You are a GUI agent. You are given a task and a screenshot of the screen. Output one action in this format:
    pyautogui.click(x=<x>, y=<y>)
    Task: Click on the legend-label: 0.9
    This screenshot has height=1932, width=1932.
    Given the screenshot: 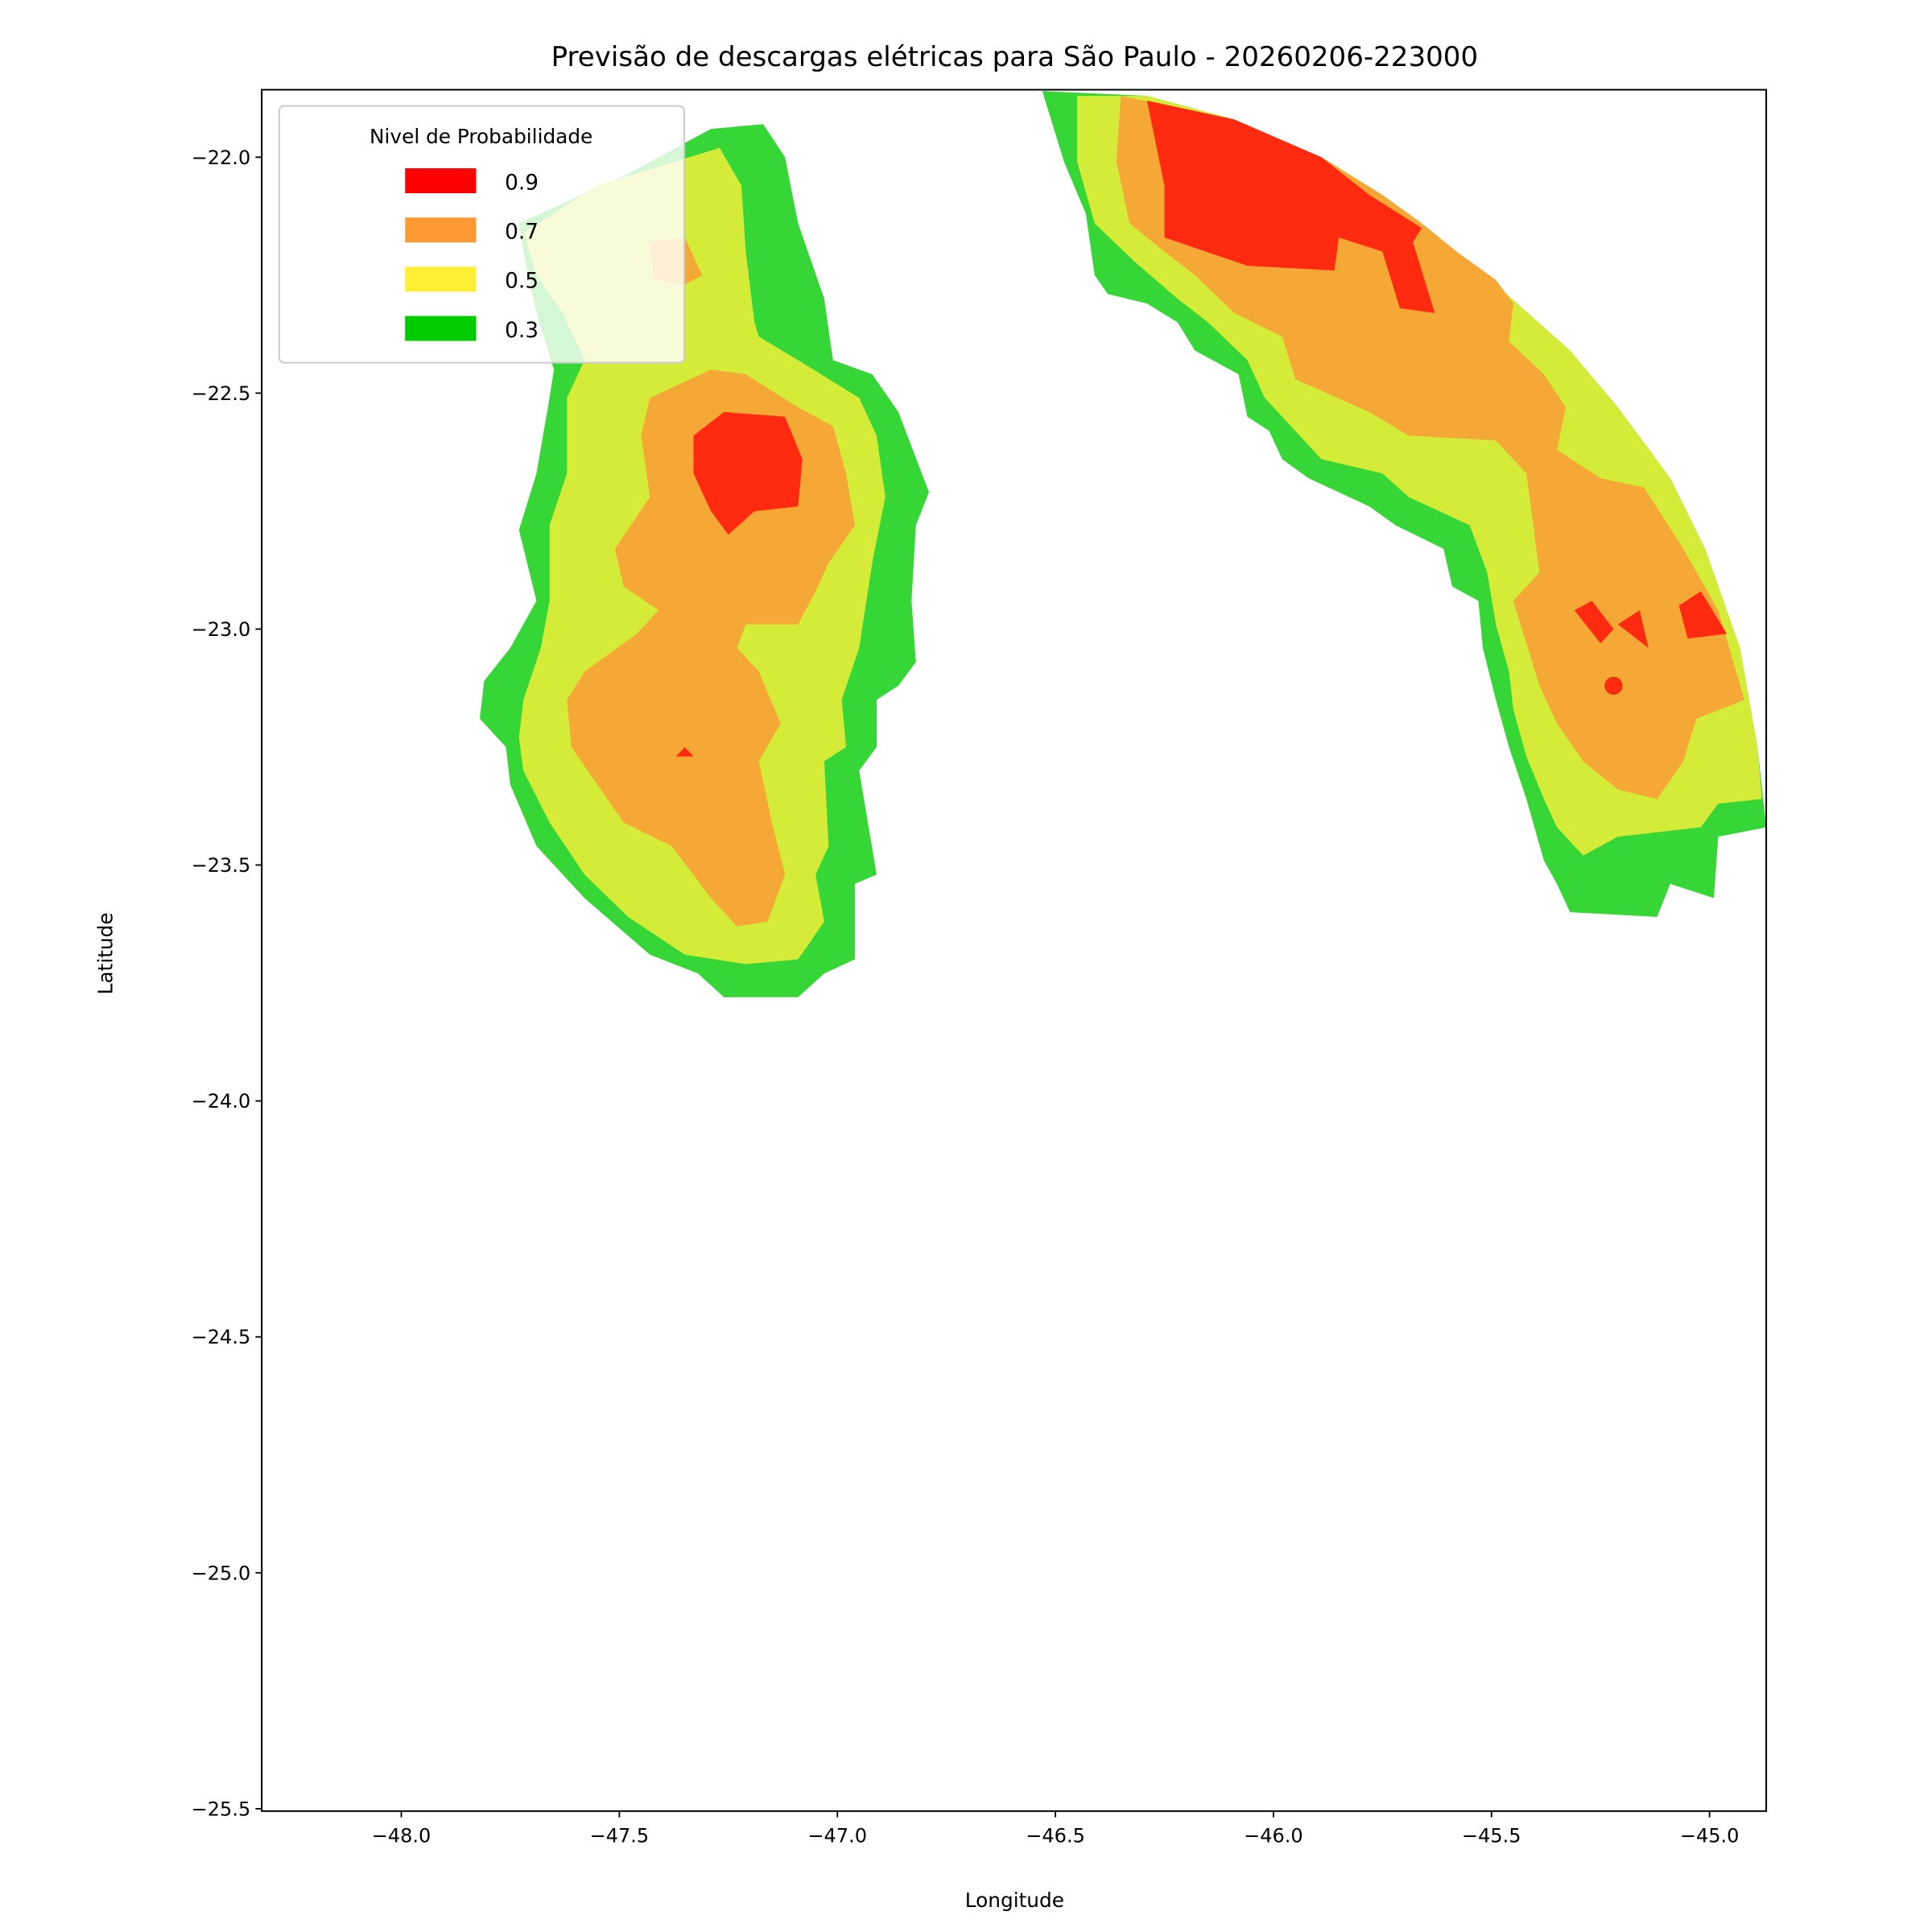 What is the action you would take?
    pyautogui.click(x=522, y=183)
    